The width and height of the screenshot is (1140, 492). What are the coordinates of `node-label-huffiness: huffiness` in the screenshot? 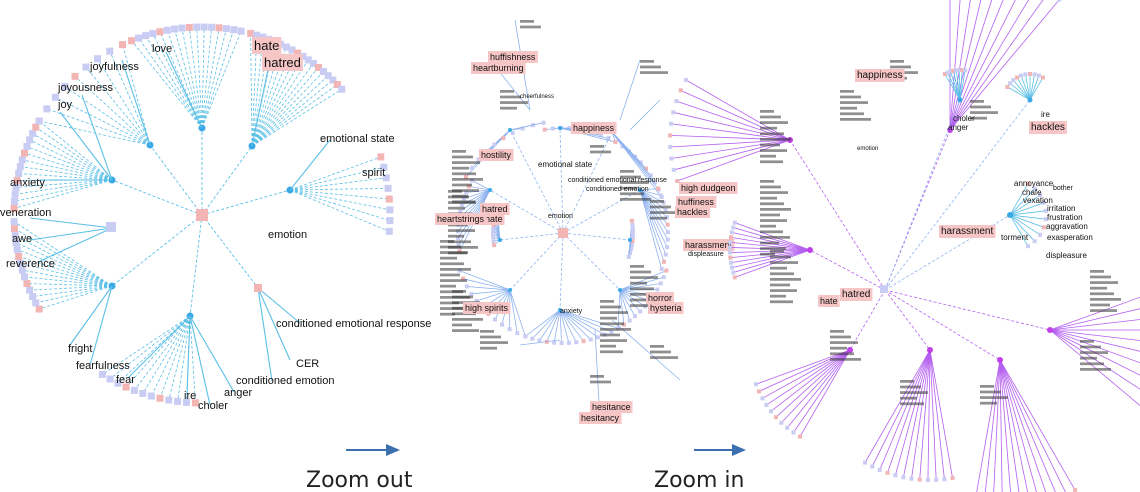 It's located at (696, 202).